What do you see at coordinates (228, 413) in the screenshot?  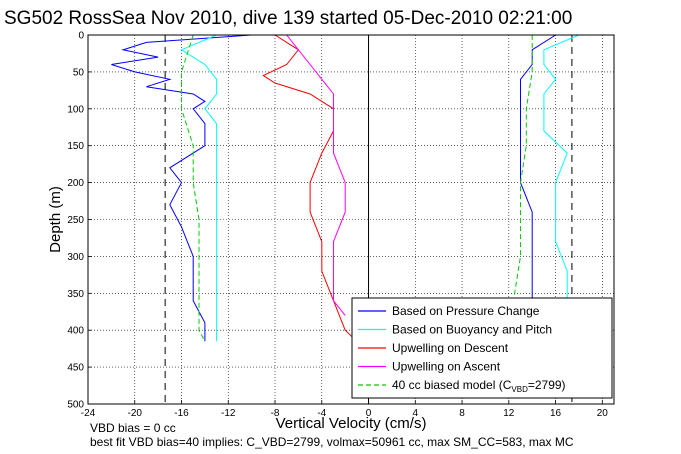 I see `x-tick-label: -12` at bounding box center [228, 413].